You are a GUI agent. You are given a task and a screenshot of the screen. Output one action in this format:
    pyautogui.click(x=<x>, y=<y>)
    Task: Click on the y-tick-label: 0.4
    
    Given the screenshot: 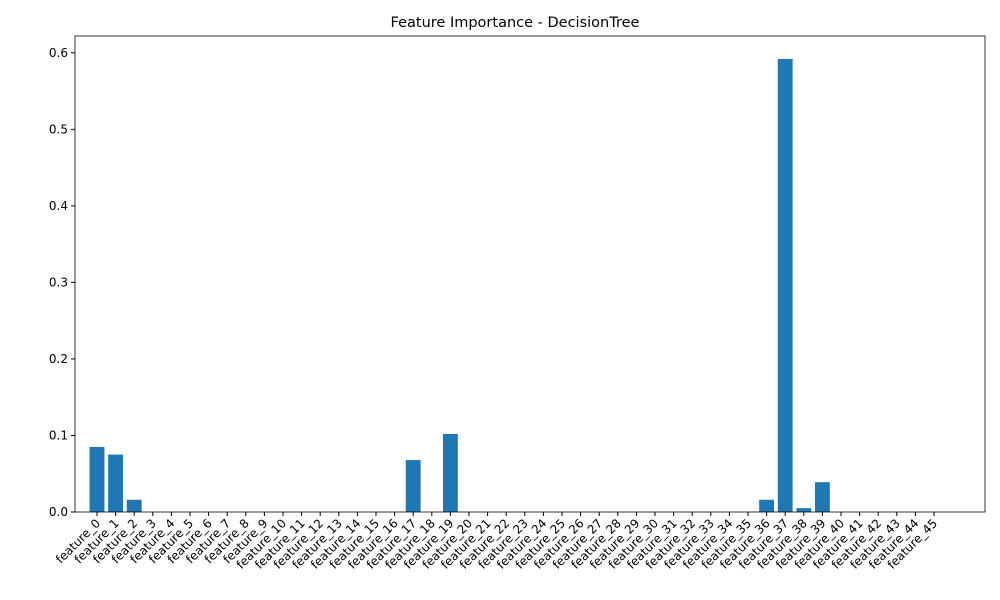 What is the action you would take?
    pyautogui.click(x=58, y=206)
    